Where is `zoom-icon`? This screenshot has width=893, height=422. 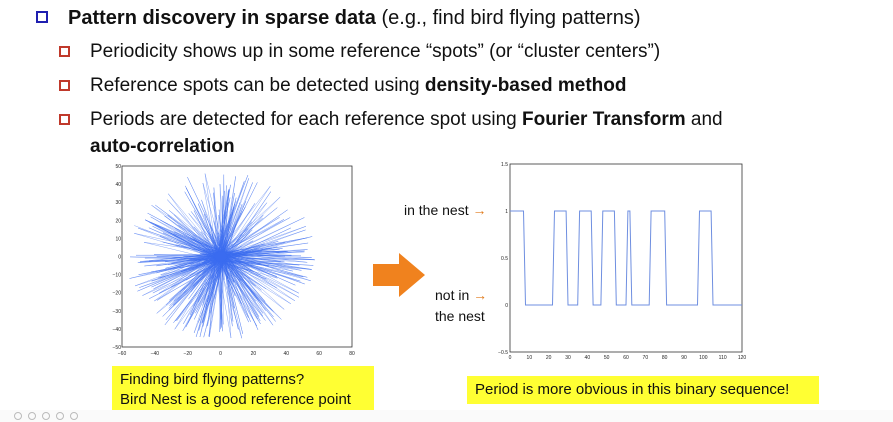 zoom-icon is located at coordinates (74, 416).